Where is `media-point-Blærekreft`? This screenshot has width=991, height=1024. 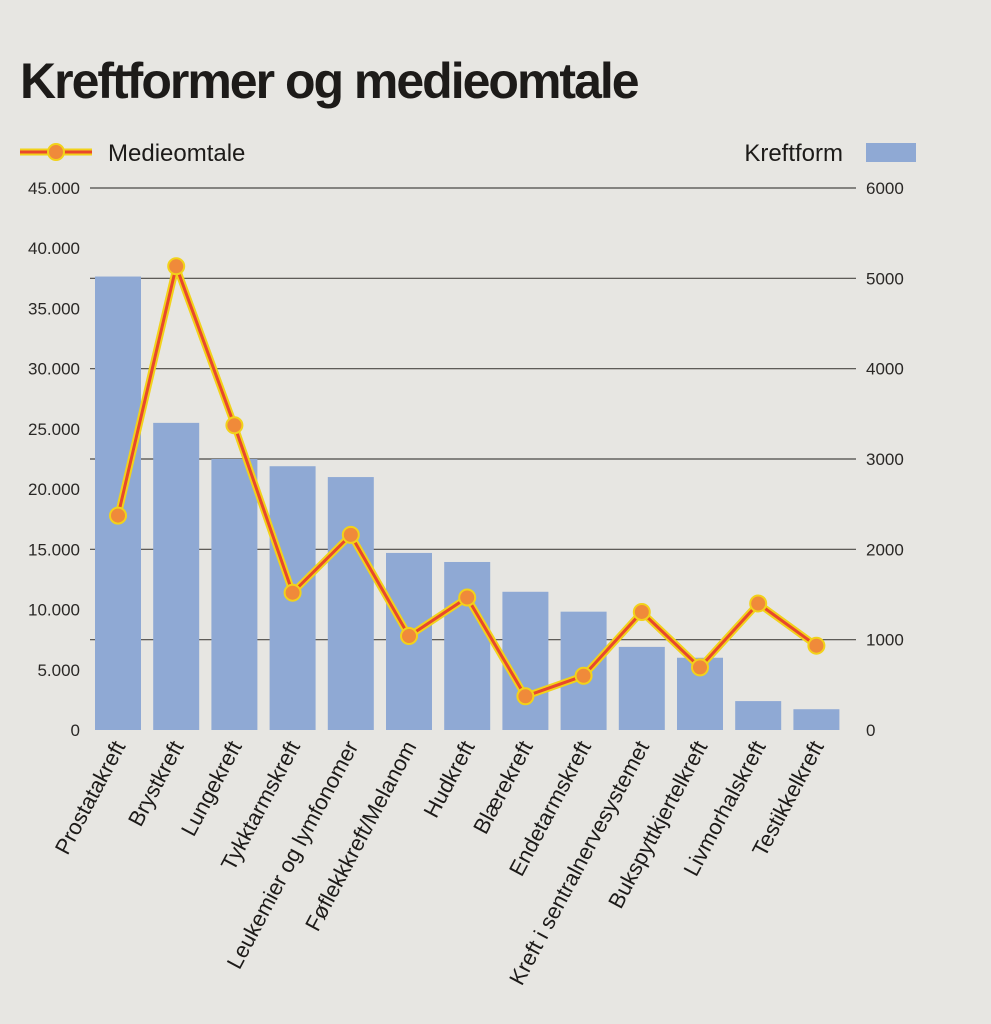
media-point-Blærekreft is located at coordinates (525, 696).